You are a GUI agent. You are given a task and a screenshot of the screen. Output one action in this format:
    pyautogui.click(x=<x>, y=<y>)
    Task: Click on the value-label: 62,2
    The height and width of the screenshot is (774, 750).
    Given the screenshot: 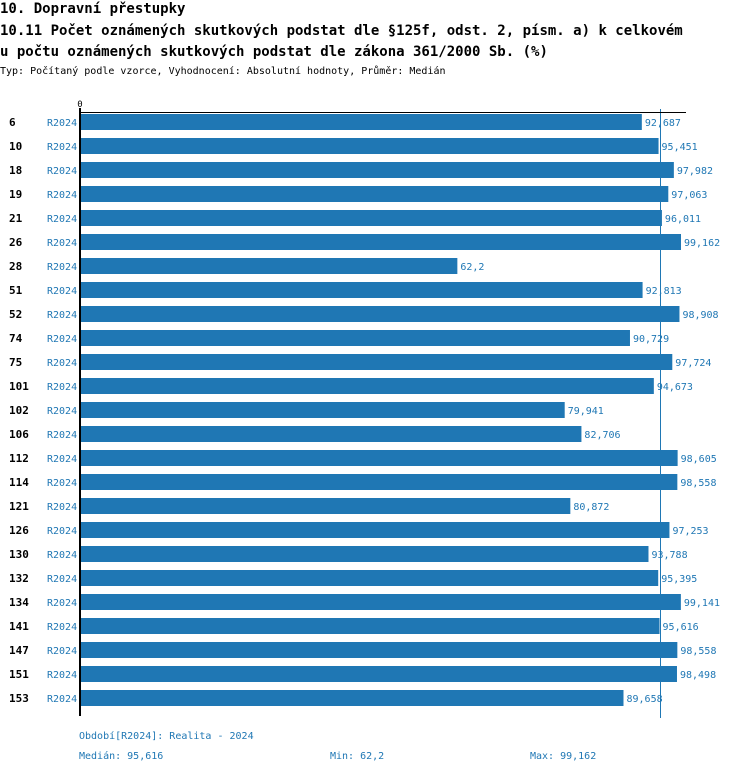 What is the action you would take?
    pyautogui.click(x=472, y=267)
    